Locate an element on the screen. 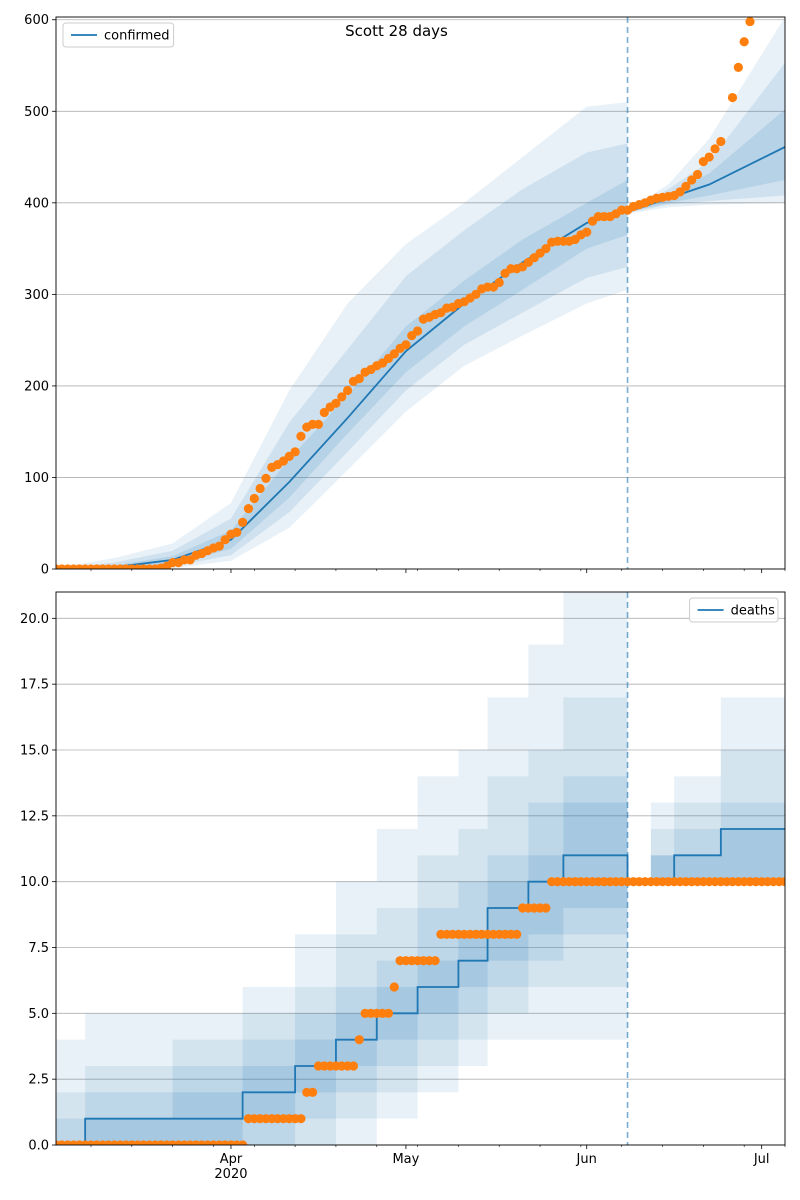 This screenshot has height=1200, width=800. legend: confirmed is located at coordinates (118, 35).